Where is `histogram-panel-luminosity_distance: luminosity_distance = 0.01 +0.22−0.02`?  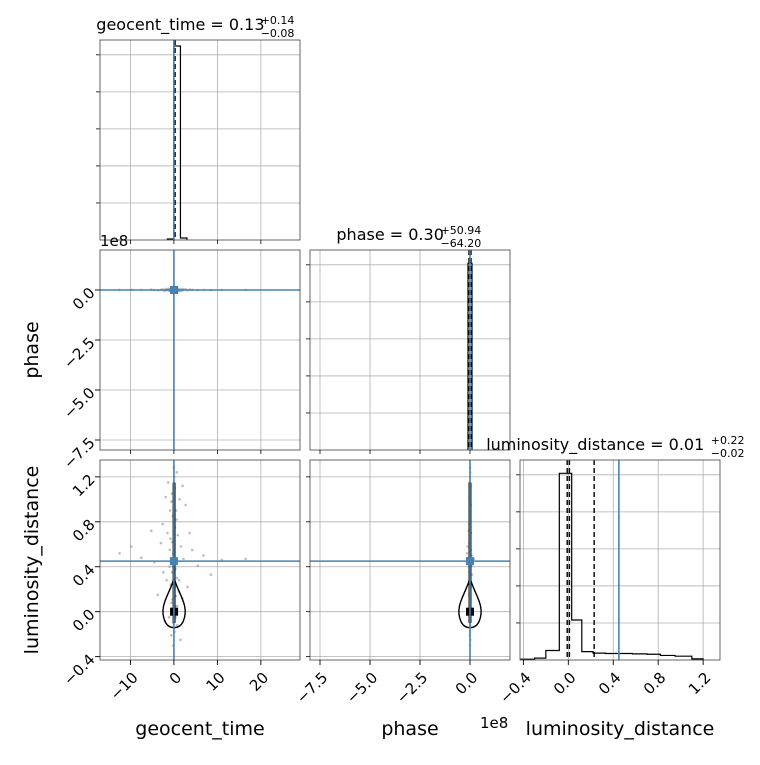
histogram-panel-luminosity_distance: luminosity_distance = 0.01 +0.22−0.02 is located at coordinates (615, 547).